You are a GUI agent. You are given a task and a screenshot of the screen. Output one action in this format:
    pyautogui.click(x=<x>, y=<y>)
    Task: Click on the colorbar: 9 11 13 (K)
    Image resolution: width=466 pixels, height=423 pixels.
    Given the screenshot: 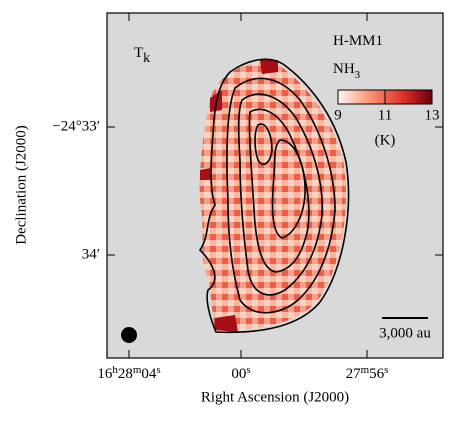 What is the action you would take?
    pyautogui.click(x=387, y=118)
    